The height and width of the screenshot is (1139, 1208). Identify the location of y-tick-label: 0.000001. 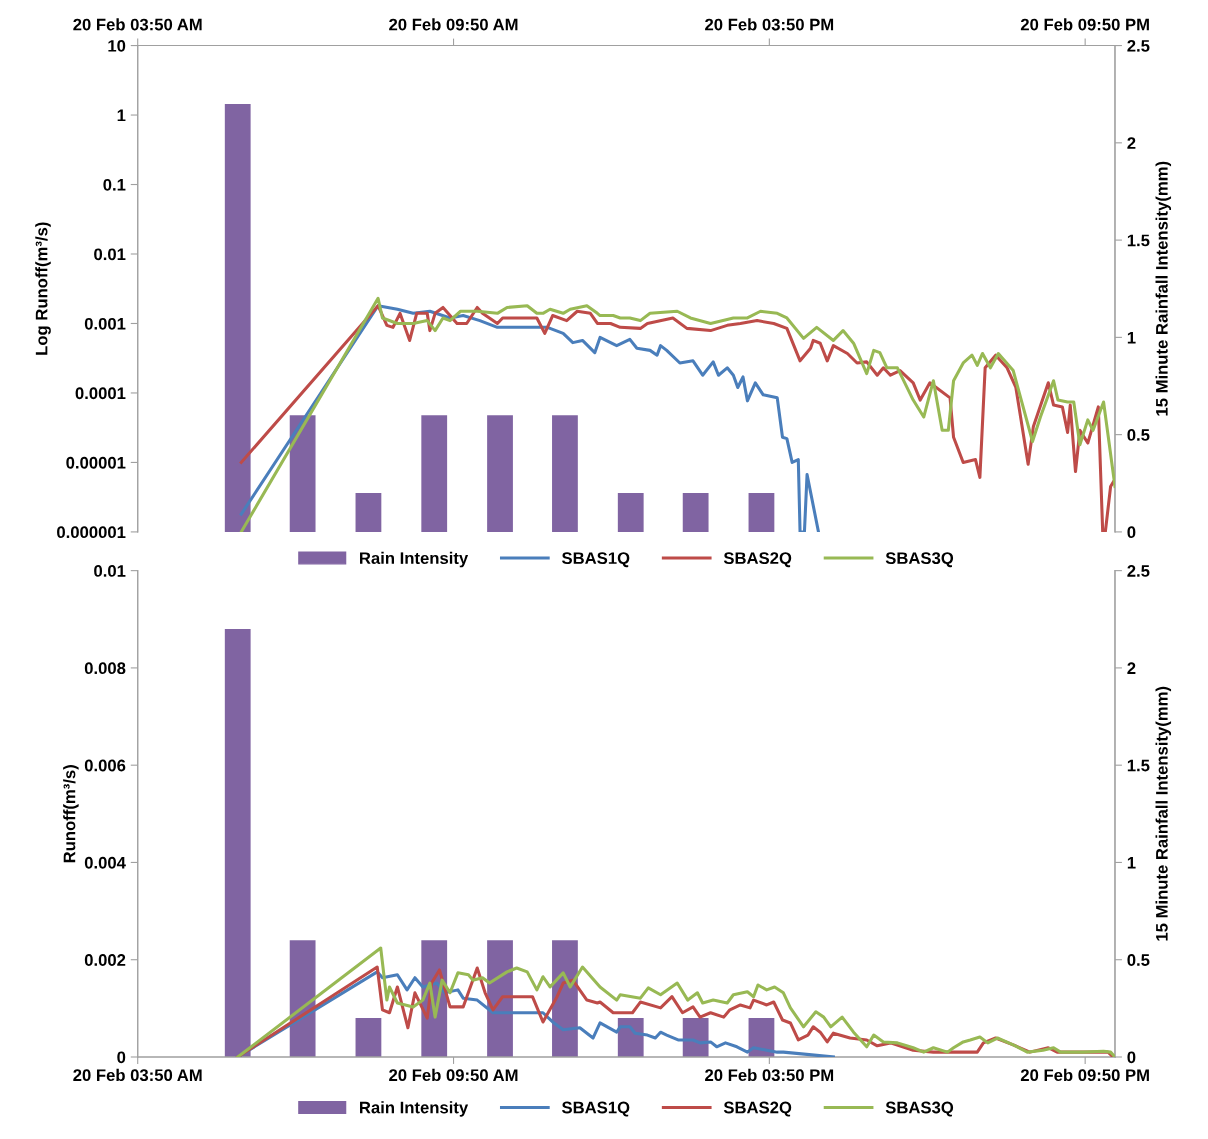
(91, 532).